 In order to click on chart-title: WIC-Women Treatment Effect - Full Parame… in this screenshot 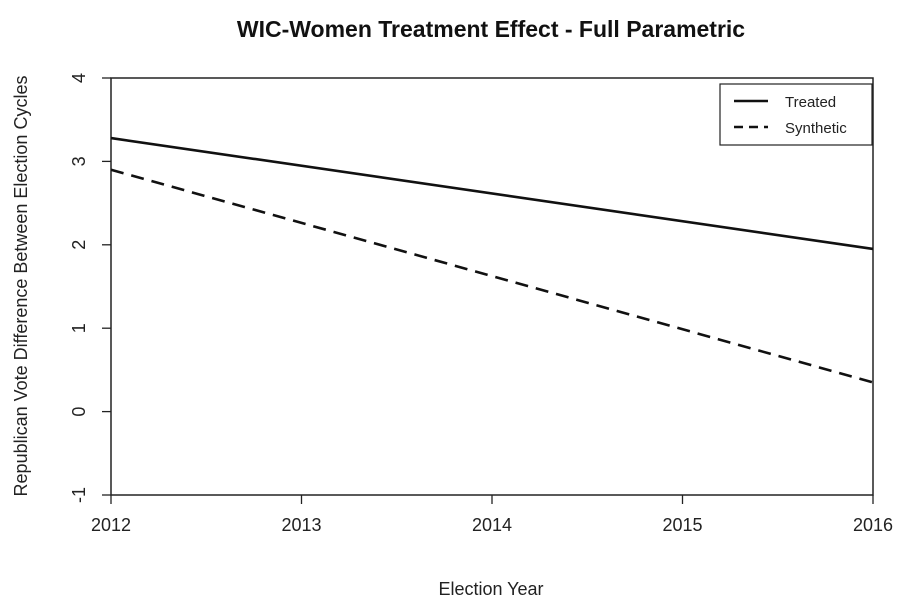, I will do `click(491, 29)`.